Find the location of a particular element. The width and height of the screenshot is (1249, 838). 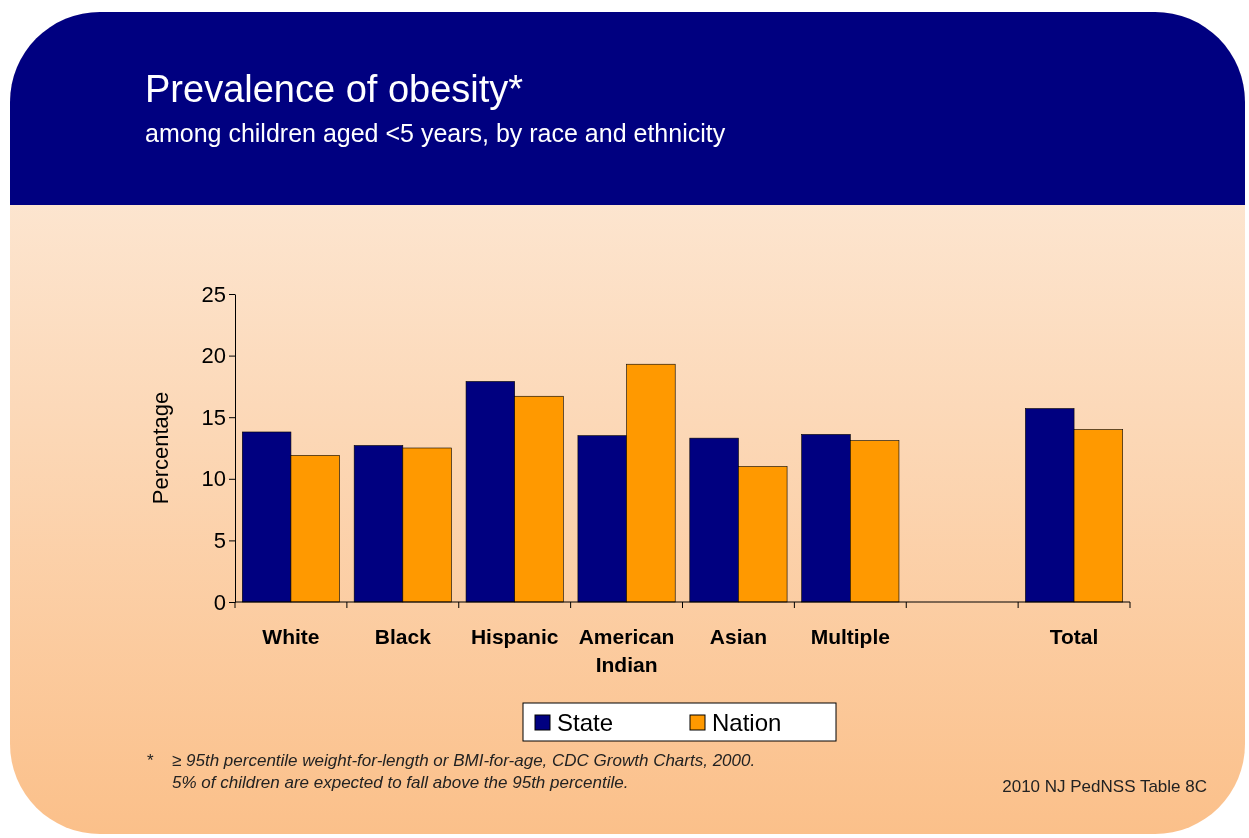

y-tick-label: 15 is located at coordinates (213, 417).